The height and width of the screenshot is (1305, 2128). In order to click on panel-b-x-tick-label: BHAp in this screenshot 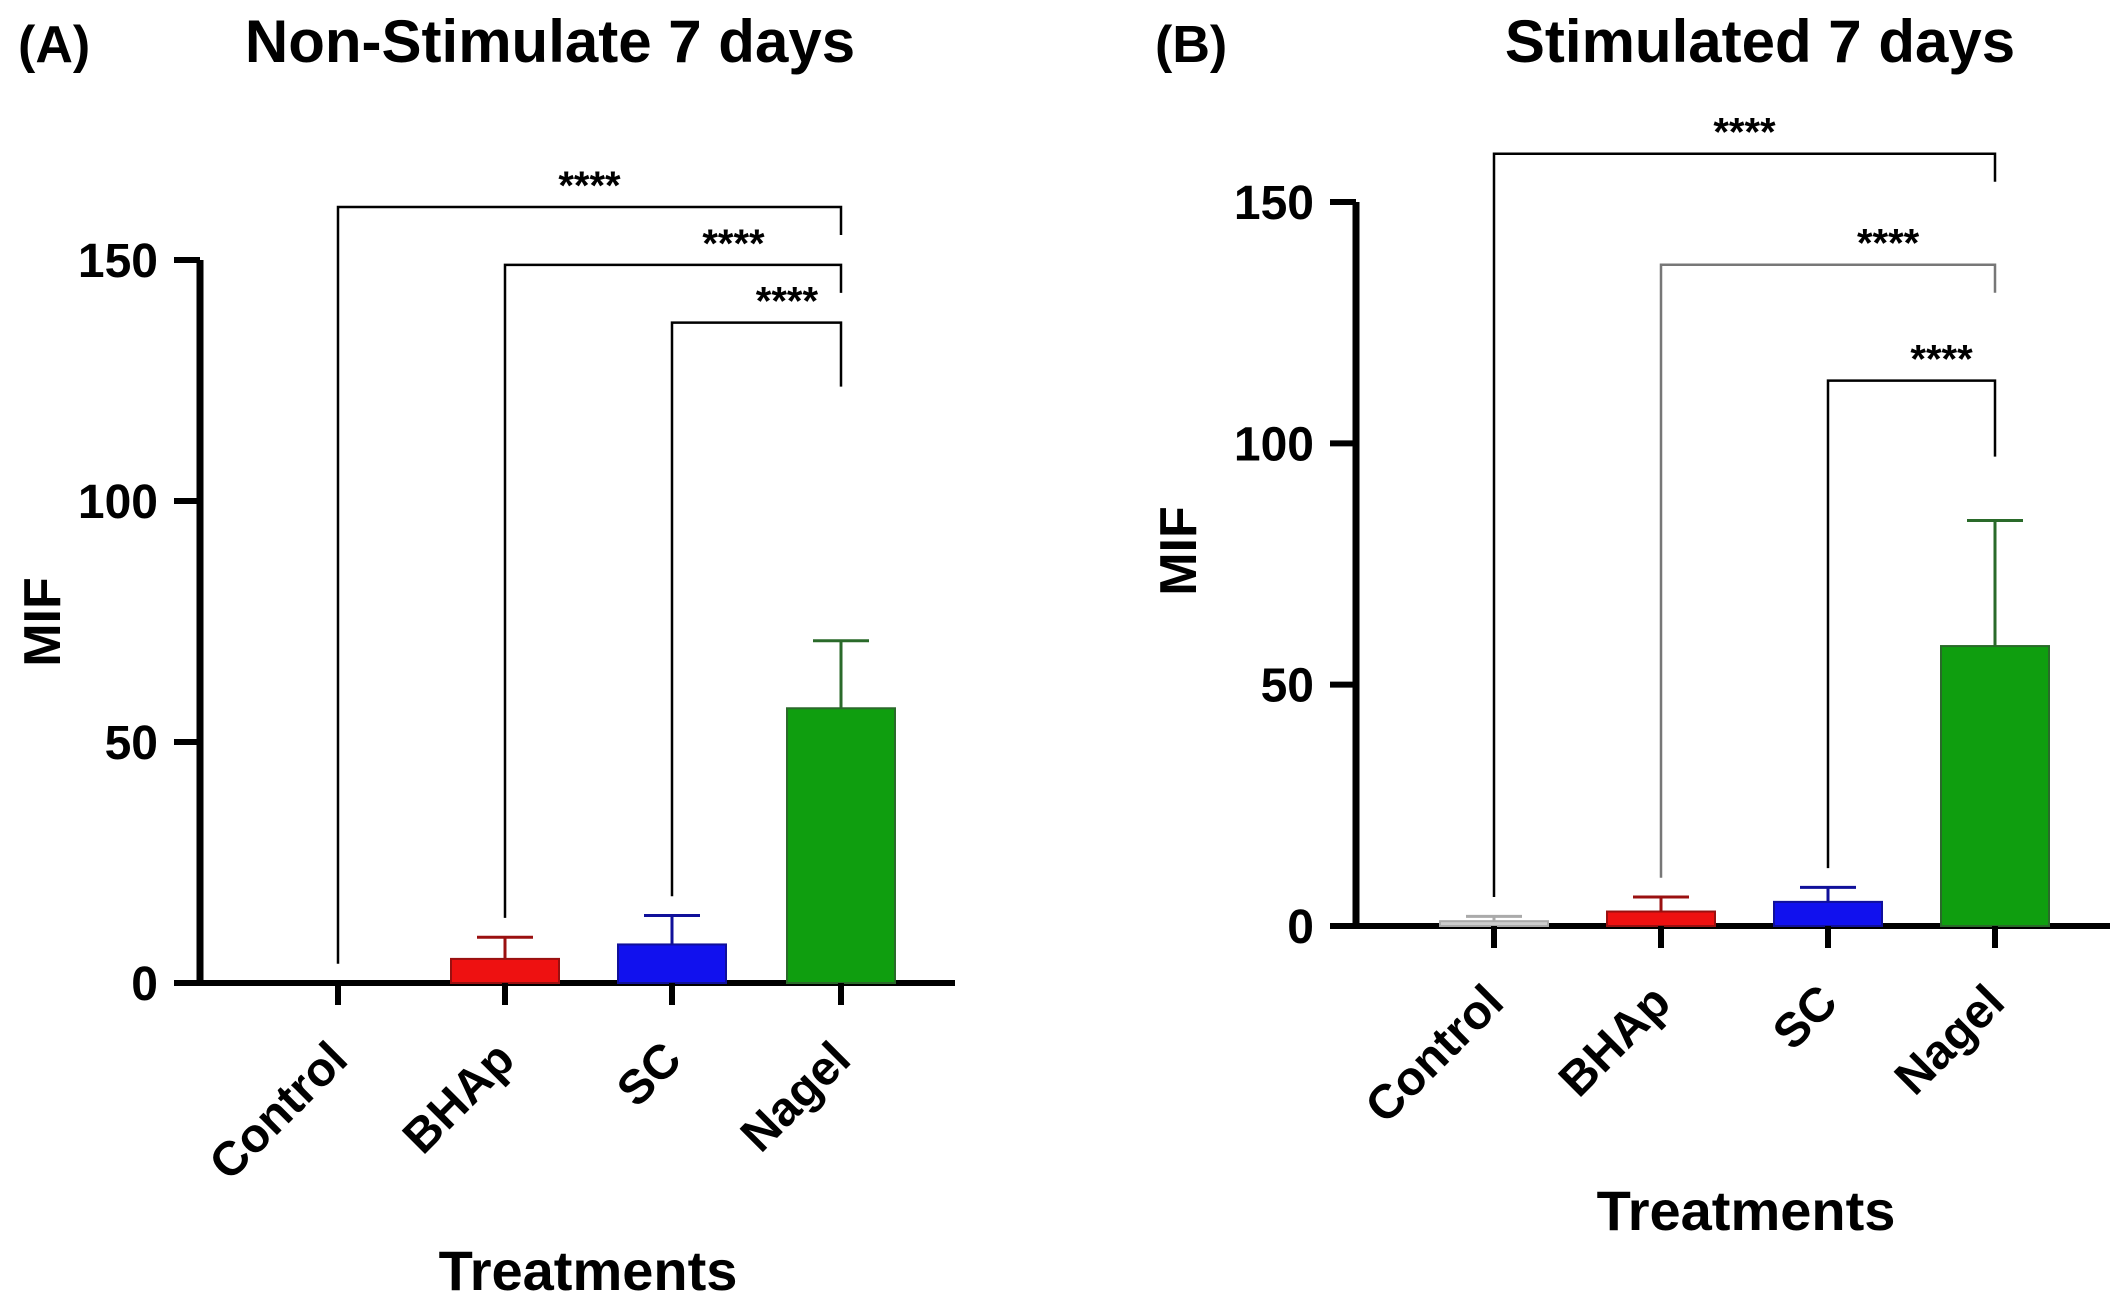, I will do `click(1615, 1041)`.